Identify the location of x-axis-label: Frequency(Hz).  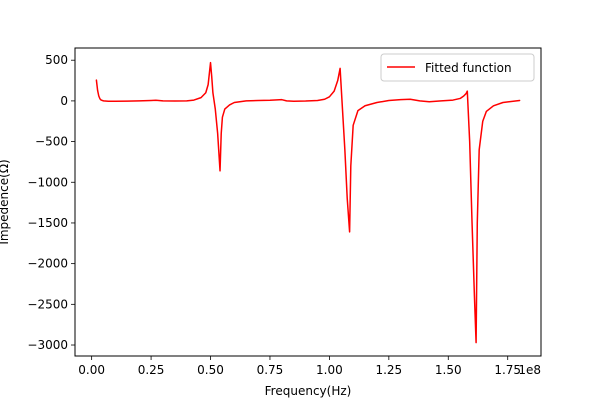
(308, 391).